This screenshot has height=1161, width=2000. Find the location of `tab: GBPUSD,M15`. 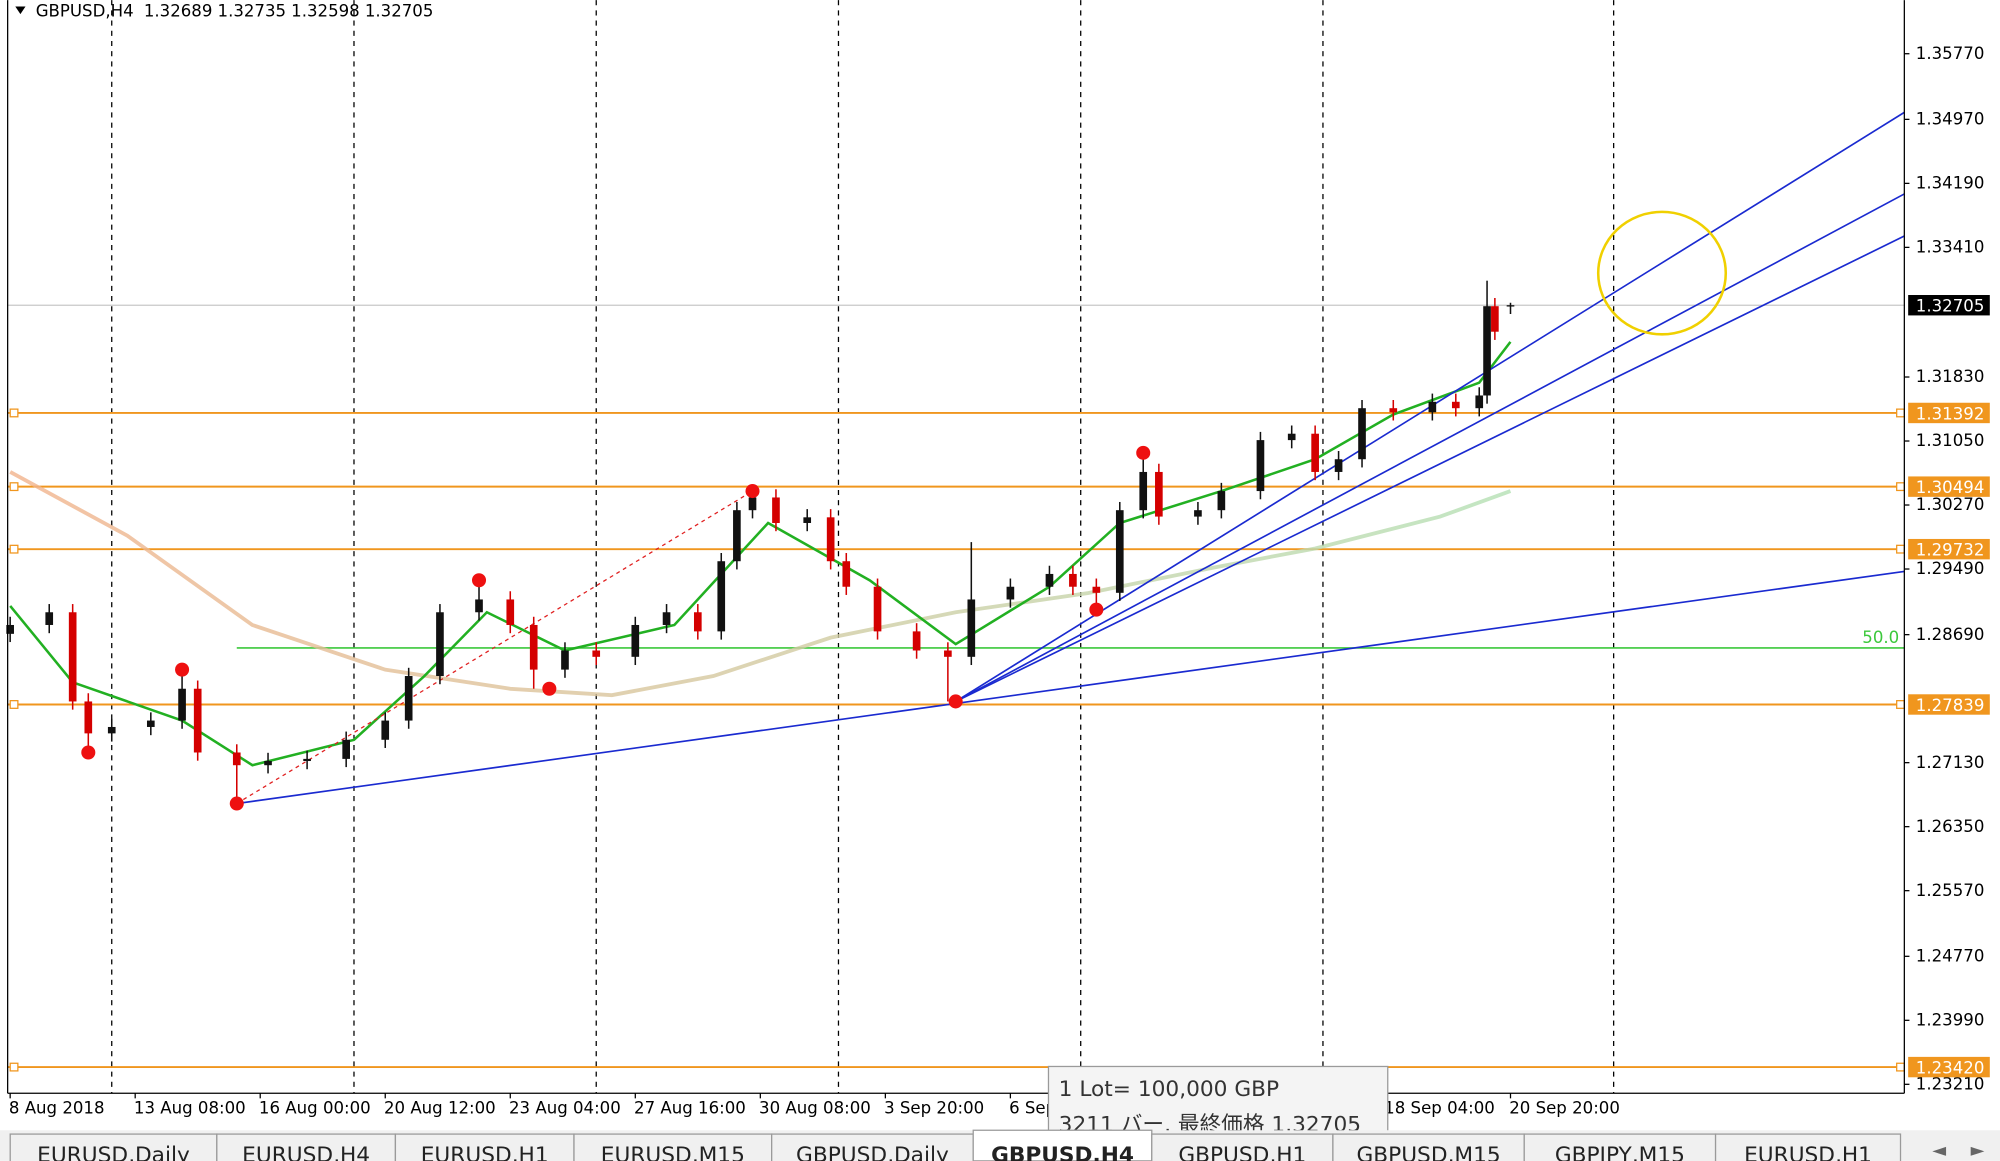

tab: GBPUSD,M15 is located at coordinates (1428, 1147).